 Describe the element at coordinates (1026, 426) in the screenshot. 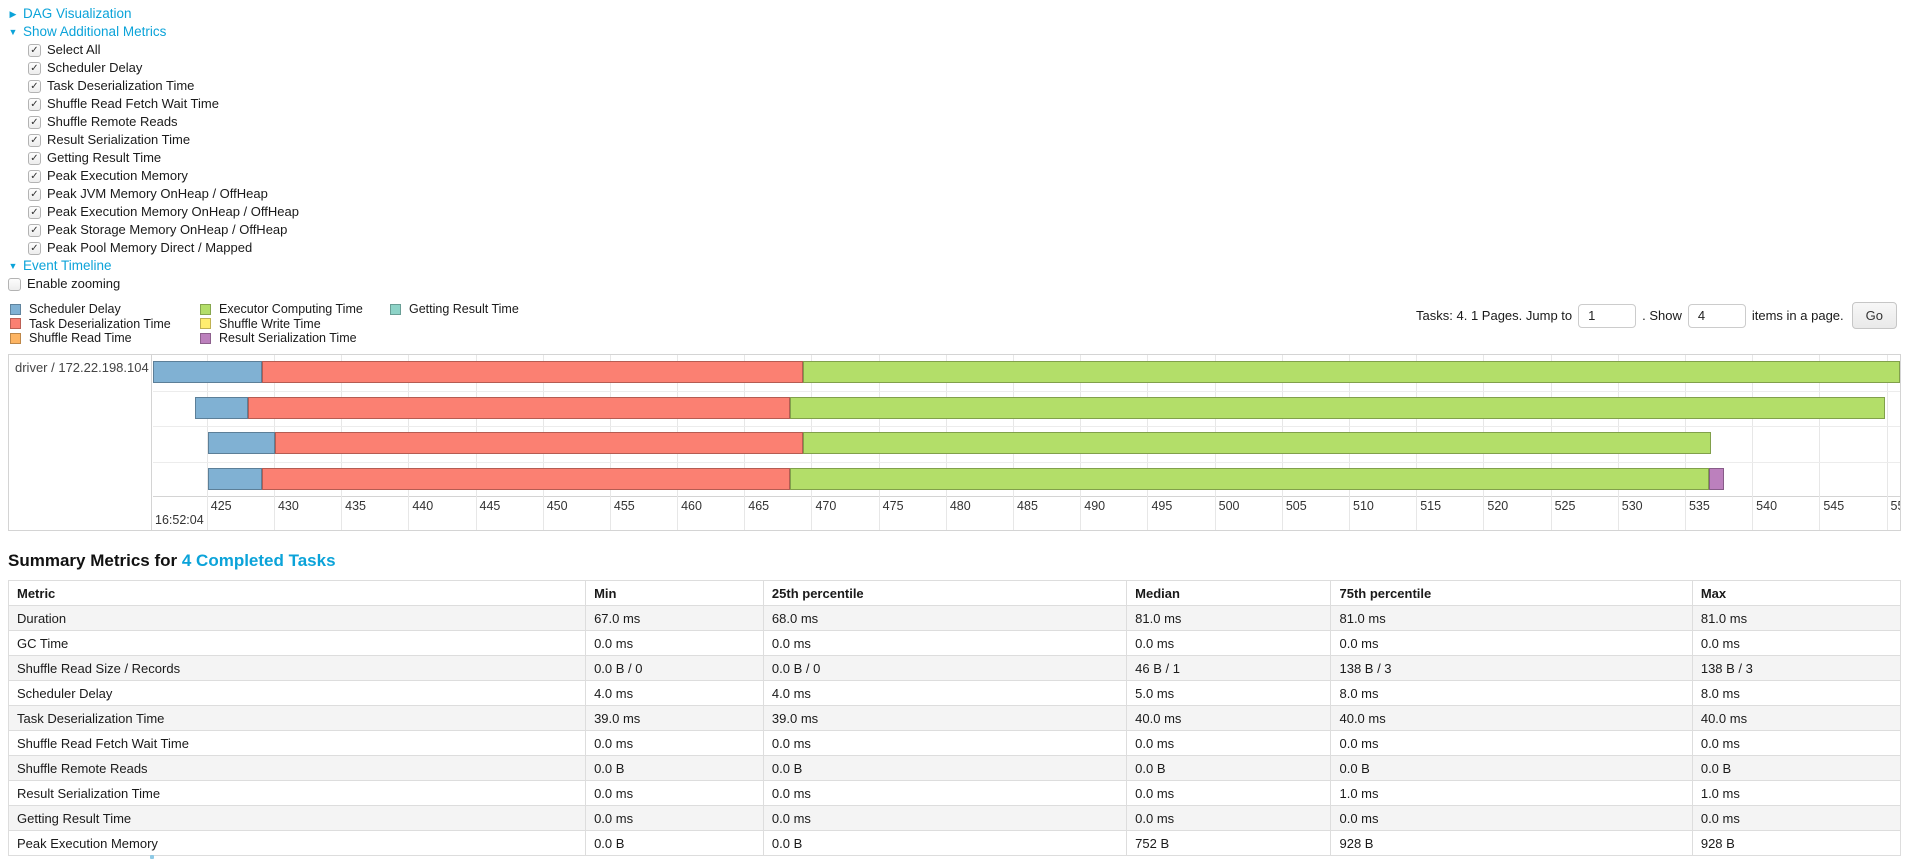

I see `row-separator` at that location.